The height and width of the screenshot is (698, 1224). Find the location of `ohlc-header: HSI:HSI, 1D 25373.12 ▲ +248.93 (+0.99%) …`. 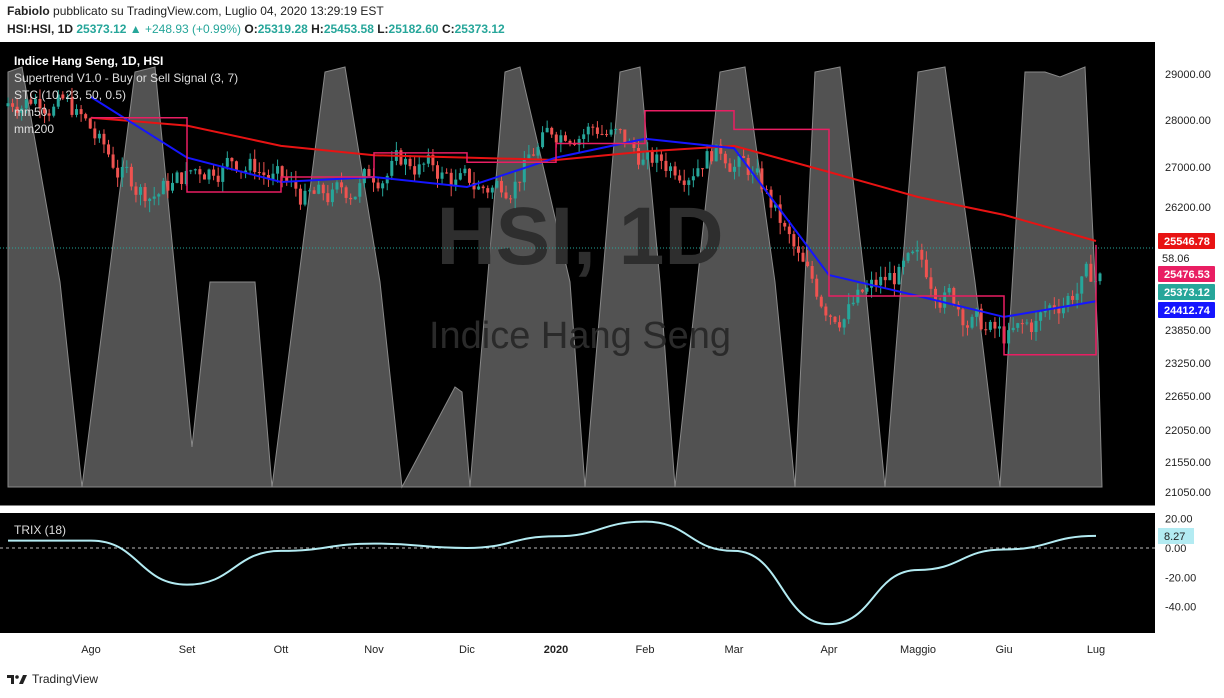

ohlc-header: HSI:HSI, 1D 25373.12 ▲ +248.93 (+0.99%) … is located at coordinates (256, 29).